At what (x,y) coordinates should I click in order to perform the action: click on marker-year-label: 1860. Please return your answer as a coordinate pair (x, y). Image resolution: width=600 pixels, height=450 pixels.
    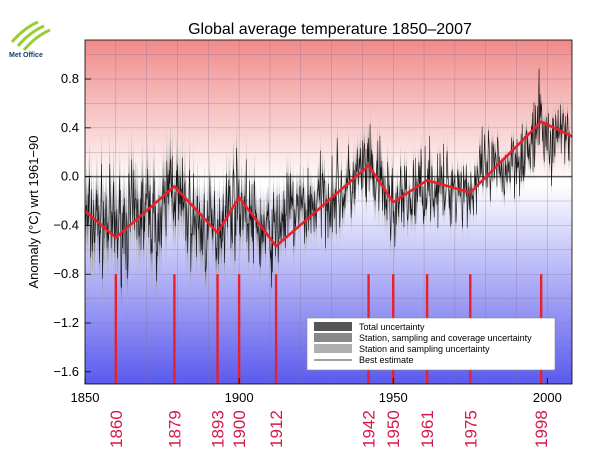
    Looking at the image, I should click on (116, 429).